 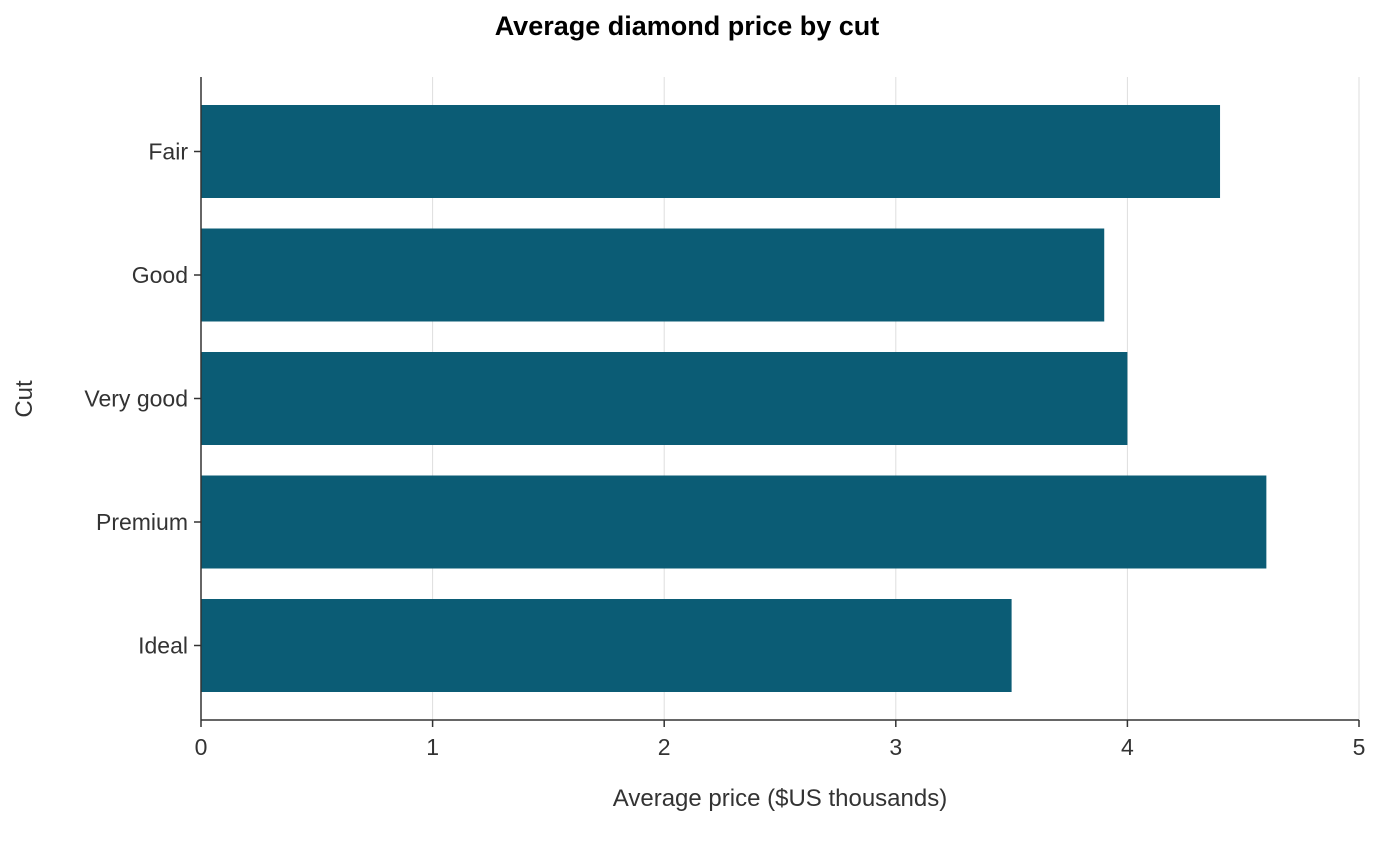 What do you see at coordinates (895, 747) in the screenshot?
I see `x-tick-label: 3` at bounding box center [895, 747].